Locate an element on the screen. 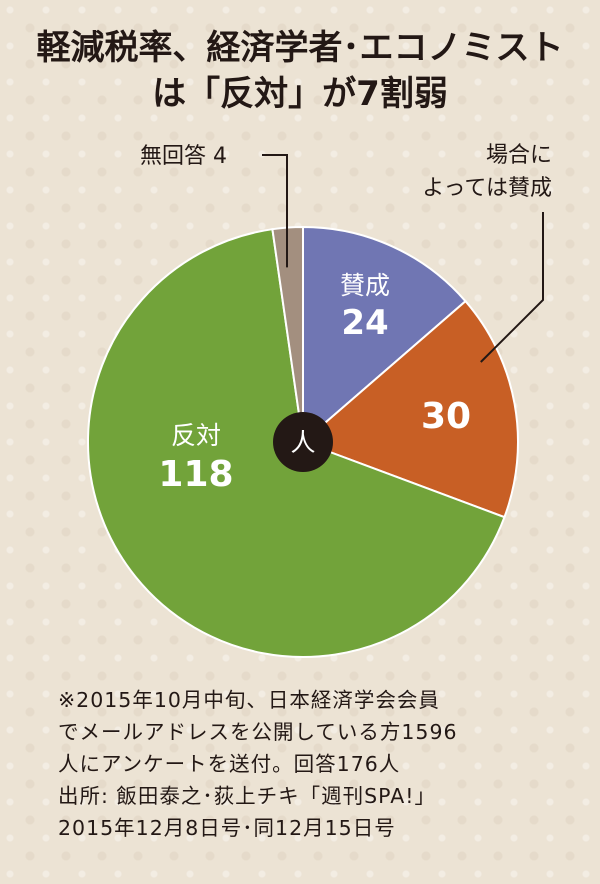 The image size is (600, 884). slice-value: 30 is located at coordinates (446, 416).